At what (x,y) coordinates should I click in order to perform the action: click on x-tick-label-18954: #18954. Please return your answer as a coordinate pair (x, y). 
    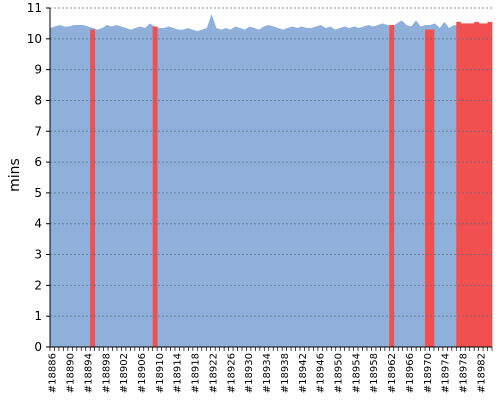
    Looking at the image, I should click on (356, 373).